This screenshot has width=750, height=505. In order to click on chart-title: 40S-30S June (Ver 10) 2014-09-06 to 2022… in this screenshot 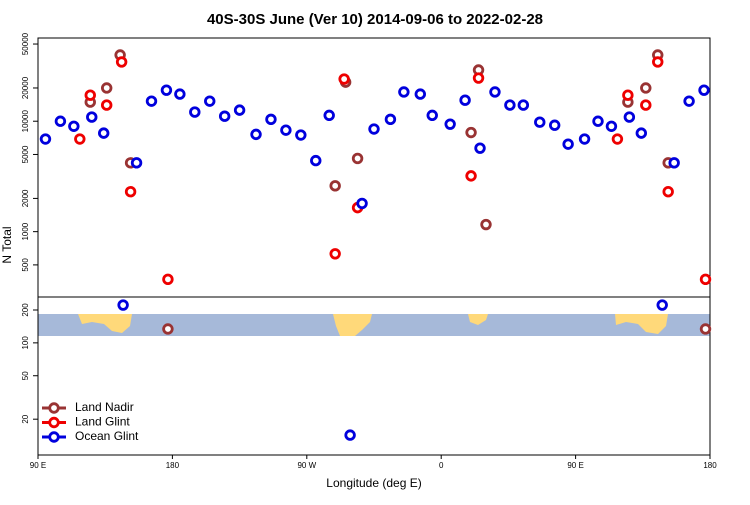, I will do `click(375, 19)`.